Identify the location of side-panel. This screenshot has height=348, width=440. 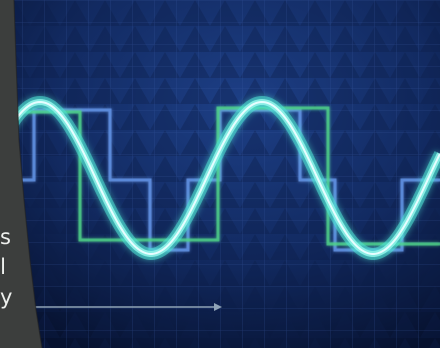
(21, 174).